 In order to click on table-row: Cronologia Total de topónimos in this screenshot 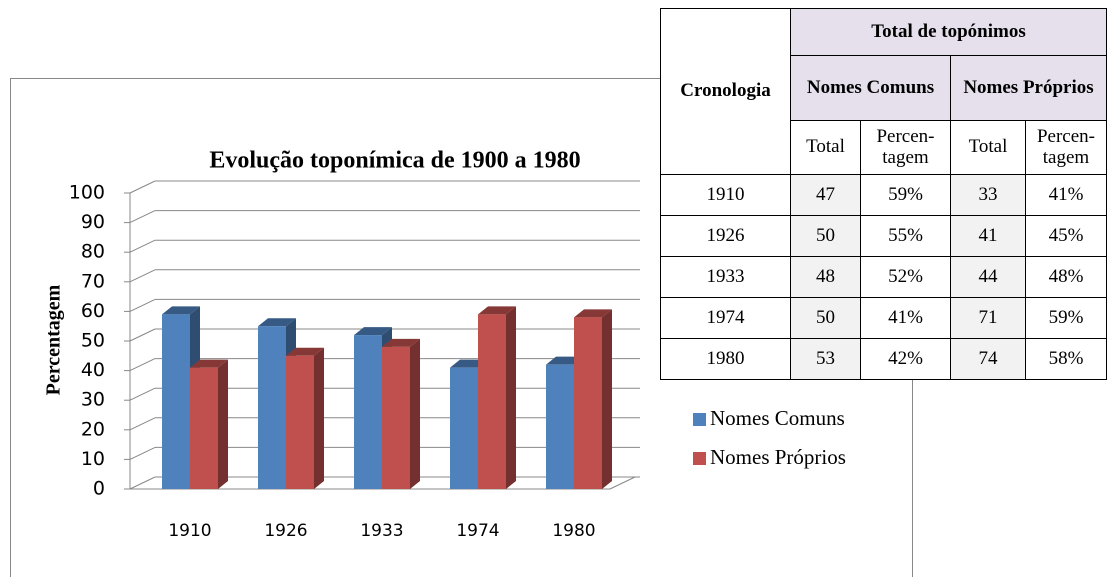, I will do `click(883, 91)`.